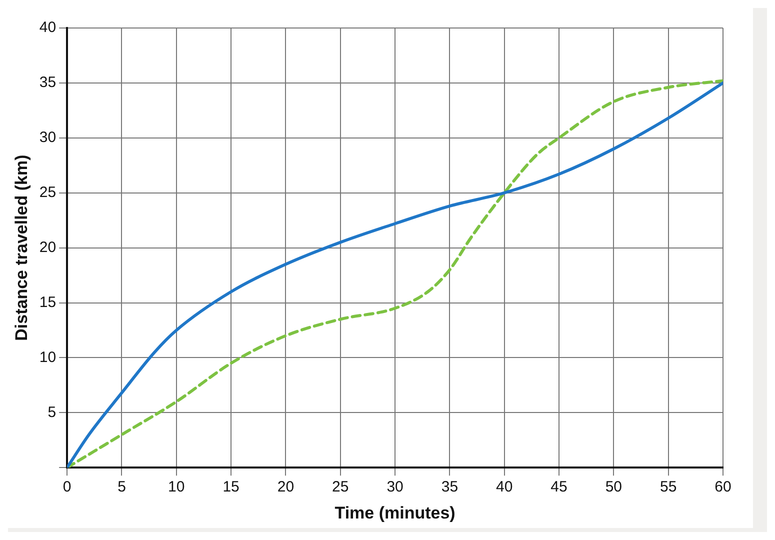 The image size is (775, 540). Describe the element at coordinates (47, 192) in the screenshot. I see `y-tick-label: 25` at that location.